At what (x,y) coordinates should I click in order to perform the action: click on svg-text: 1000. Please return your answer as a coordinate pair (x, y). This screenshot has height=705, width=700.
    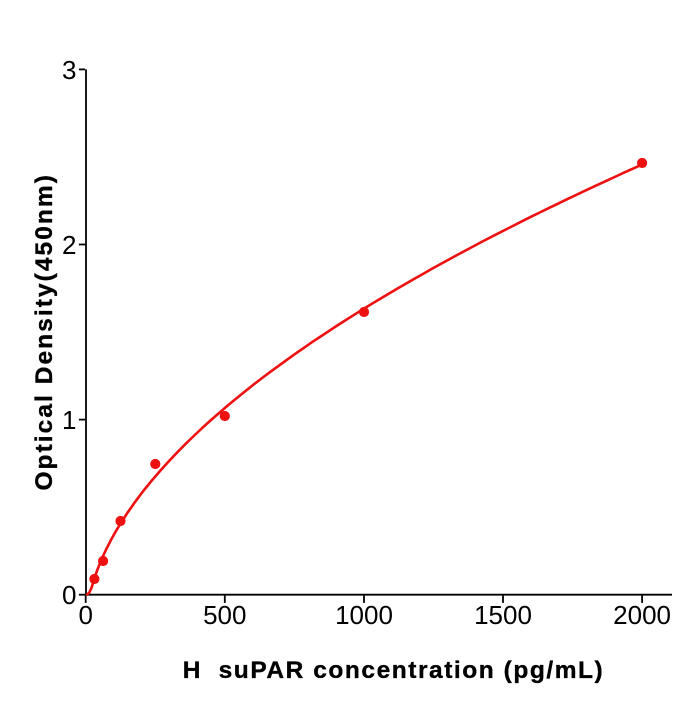
    Looking at the image, I should click on (364, 615).